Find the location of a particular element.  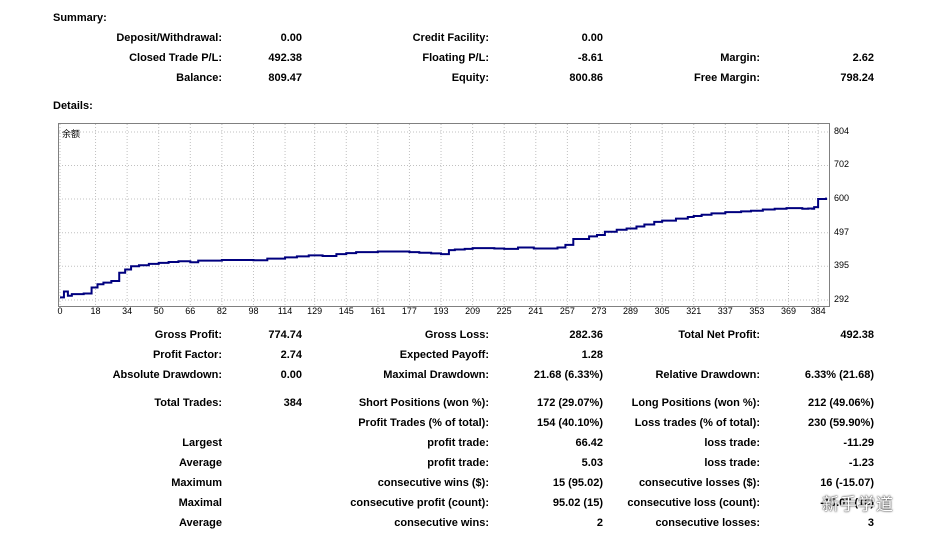

max-cons-losses-value: 16 (-15.07) is located at coordinates (847, 483).